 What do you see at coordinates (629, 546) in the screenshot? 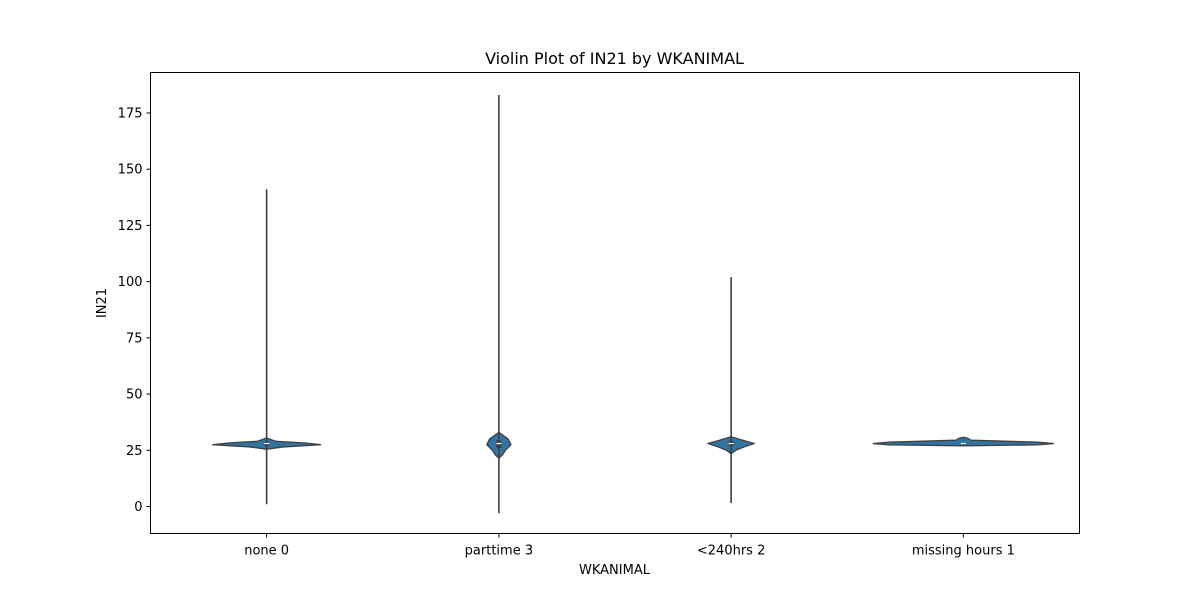
I see `x-axis: none 0 parttime 3 <240hrs 2 missing hours 1` at bounding box center [629, 546].